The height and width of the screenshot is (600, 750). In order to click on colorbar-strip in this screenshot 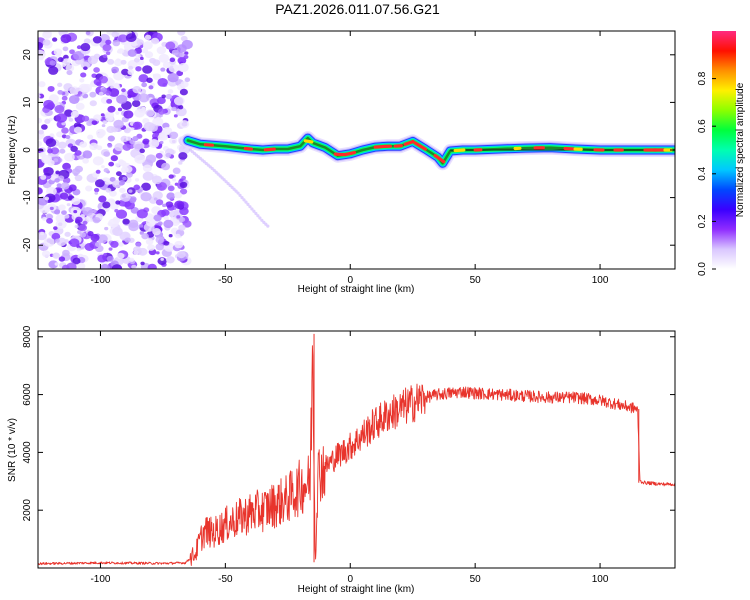, I will do `click(724, 150)`.